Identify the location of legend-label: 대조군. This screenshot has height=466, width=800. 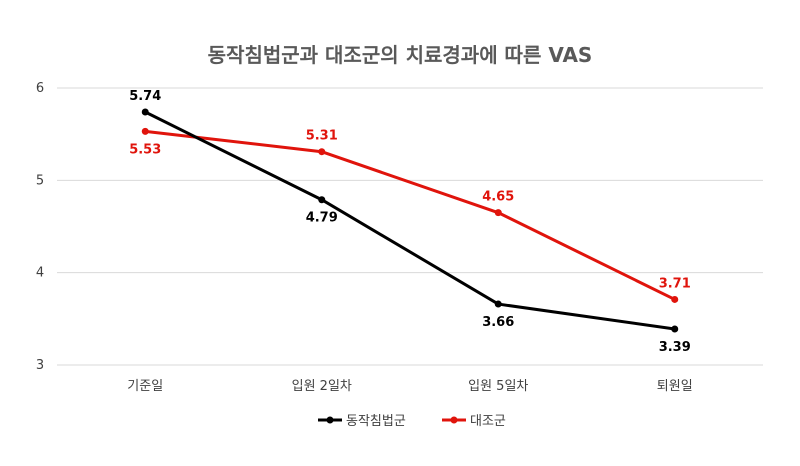
(488, 421).